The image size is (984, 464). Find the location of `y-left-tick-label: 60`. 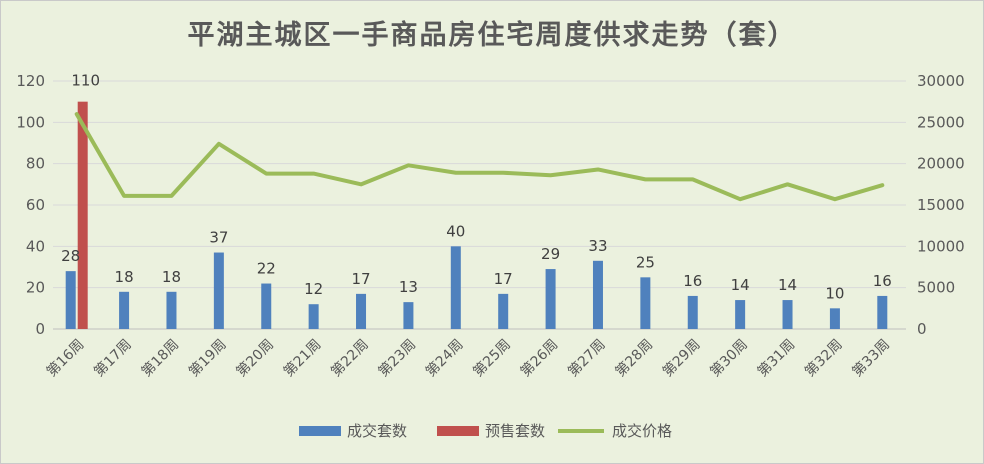

y-left-tick-label: 60 is located at coordinates (35, 205).